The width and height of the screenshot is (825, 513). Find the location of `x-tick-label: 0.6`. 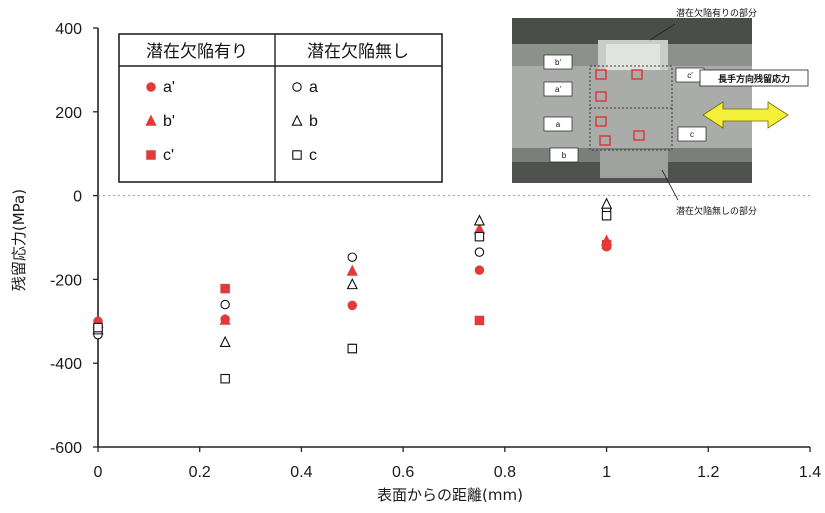

x-tick-label: 0.6 is located at coordinates (403, 472).